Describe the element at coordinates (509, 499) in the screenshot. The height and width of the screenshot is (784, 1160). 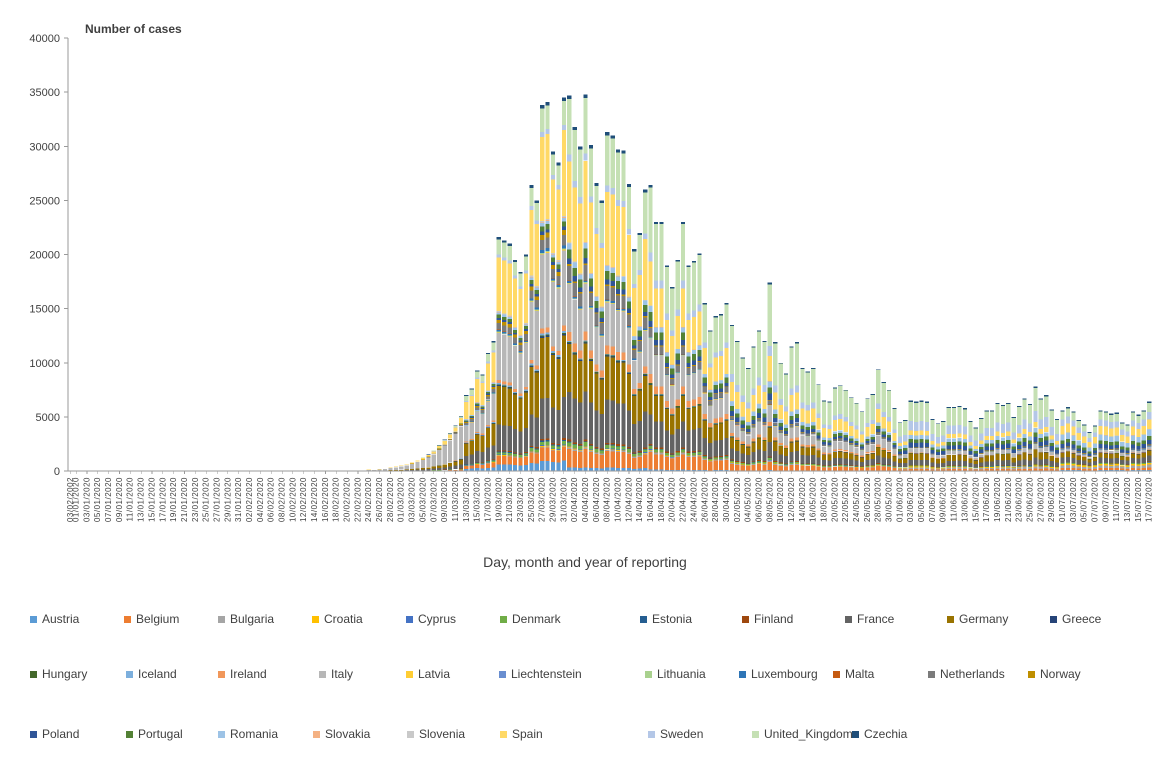
I see `x-tick-label: 21/03/2020` at that location.